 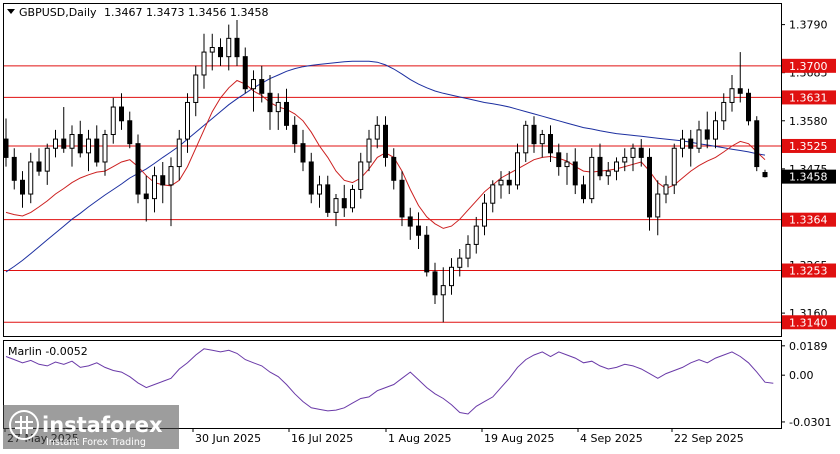 What do you see at coordinates (806, 384) in the screenshot?
I see `oscillator-axis: 0.0189 0.00 -0.0301` at bounding box center [806, 384].